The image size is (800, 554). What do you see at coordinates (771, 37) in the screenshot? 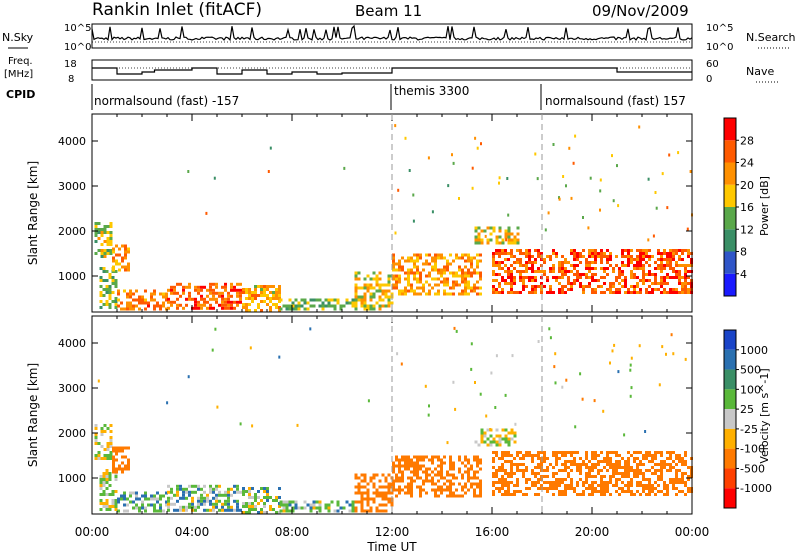
I see `noise-search-label: N.Search` at bounding box center [771, 37].